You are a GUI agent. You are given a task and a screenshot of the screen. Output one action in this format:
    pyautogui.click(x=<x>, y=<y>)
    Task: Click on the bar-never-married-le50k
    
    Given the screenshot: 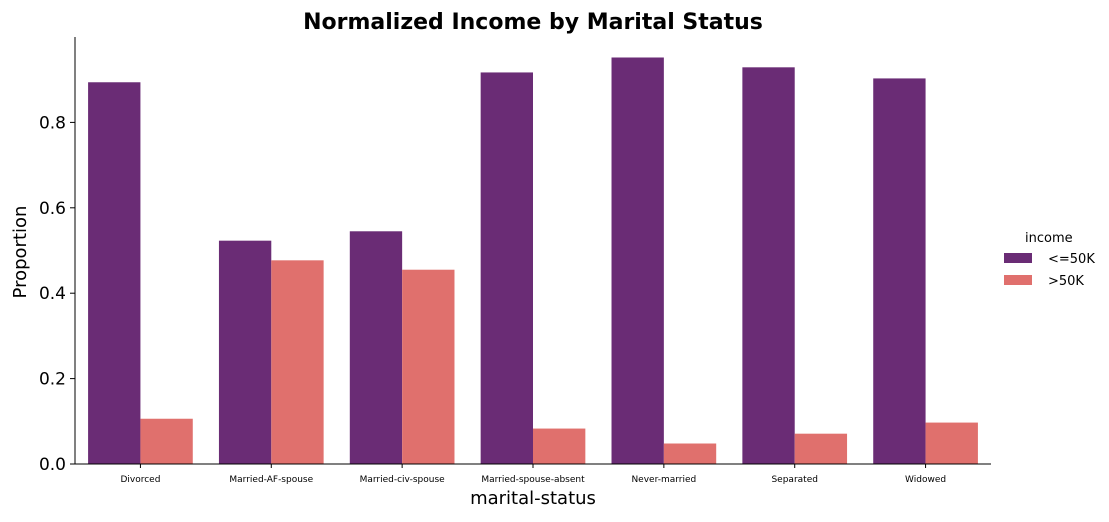 What is the action you would take?
    pyautogui.click(x=637, y=260)
    